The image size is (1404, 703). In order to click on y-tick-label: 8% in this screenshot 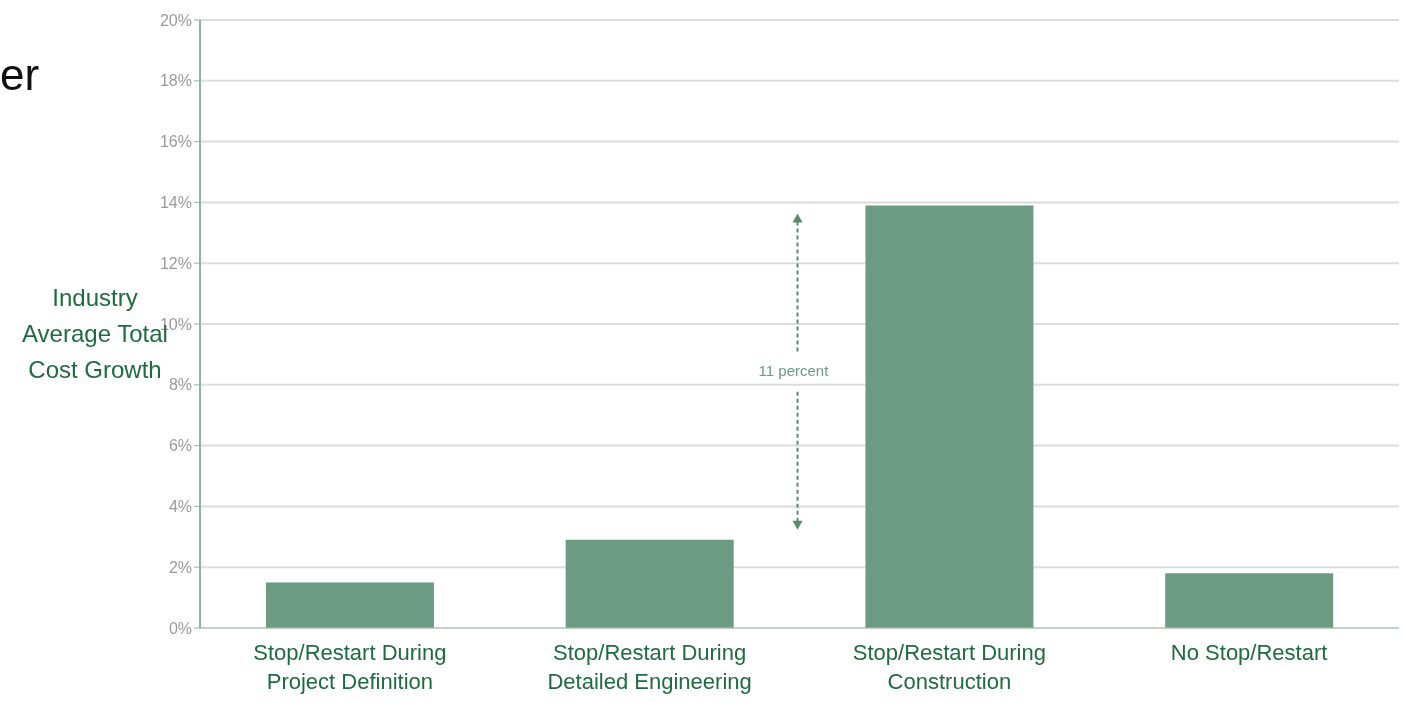, I will do `click(180, 385)`.